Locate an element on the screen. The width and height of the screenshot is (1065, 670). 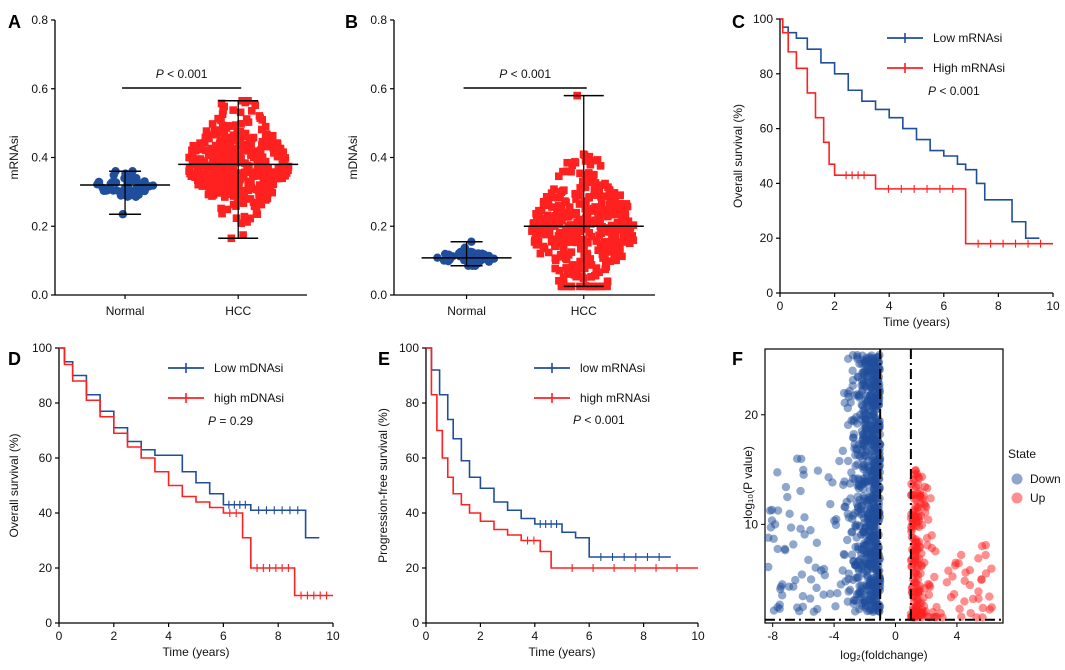
p-value-text: = 0.29 is located at coordinates (234, 421).